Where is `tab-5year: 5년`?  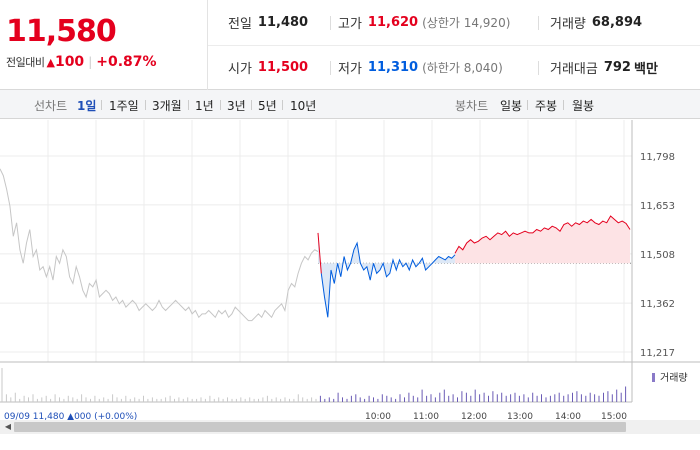
tab-5year: 5년 is located at coordinates (267, 106).